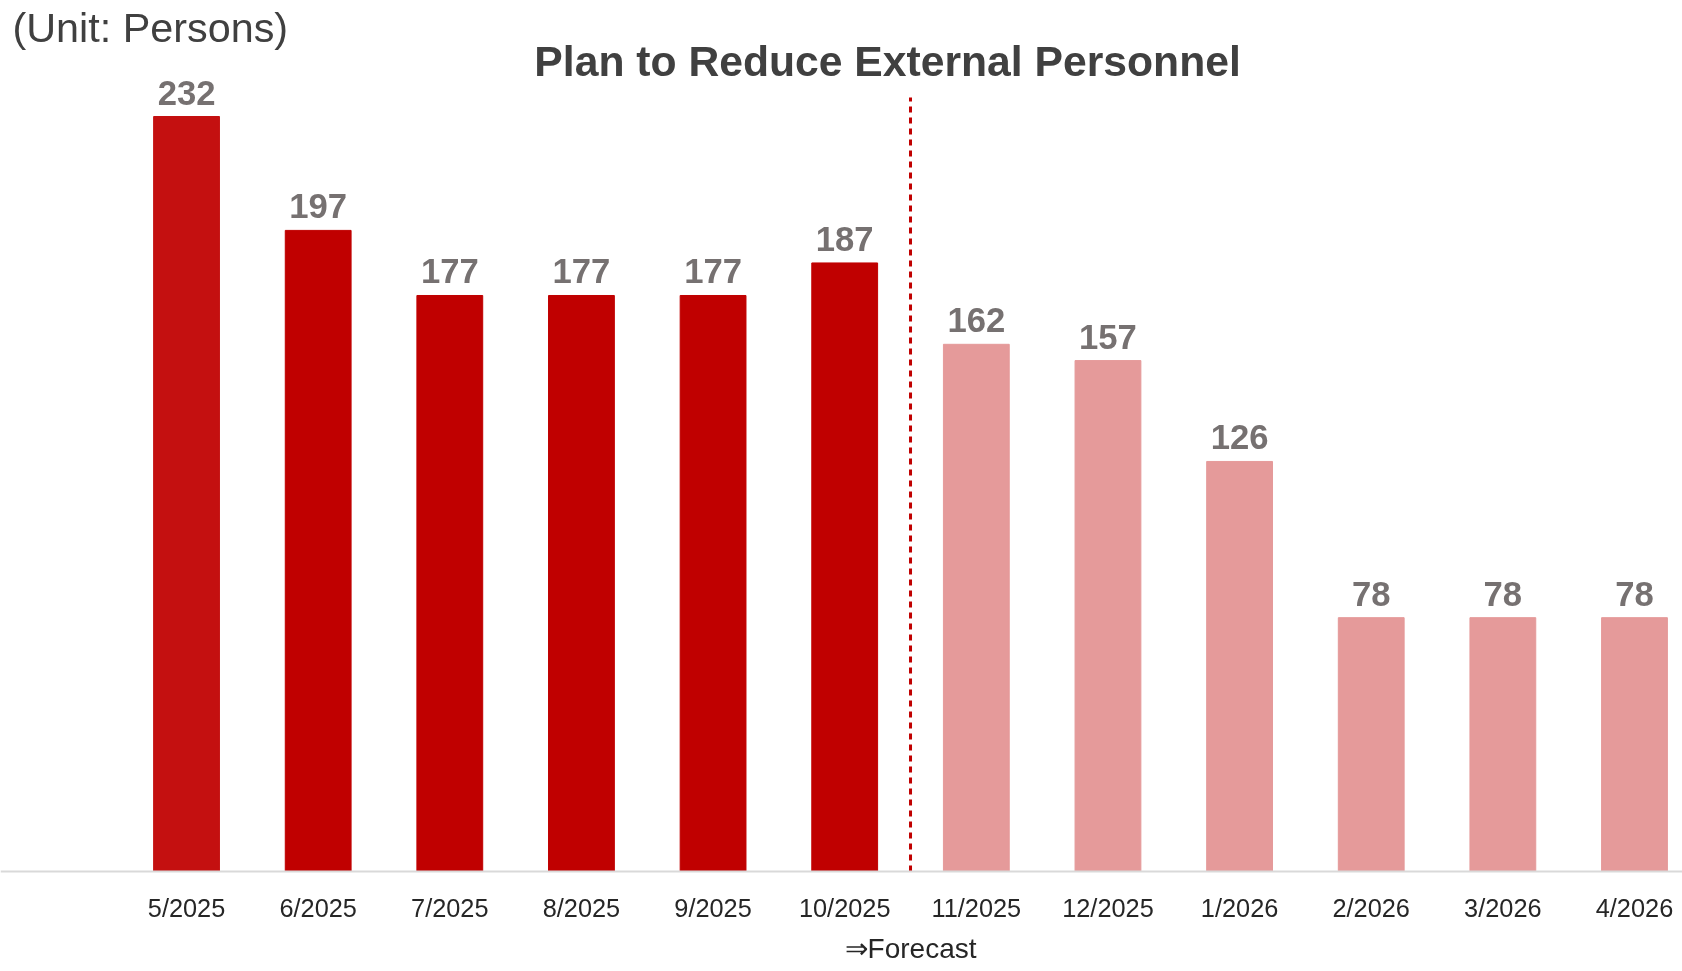  I want to click on x-tick-label: 6/2025, so click(318, 907).